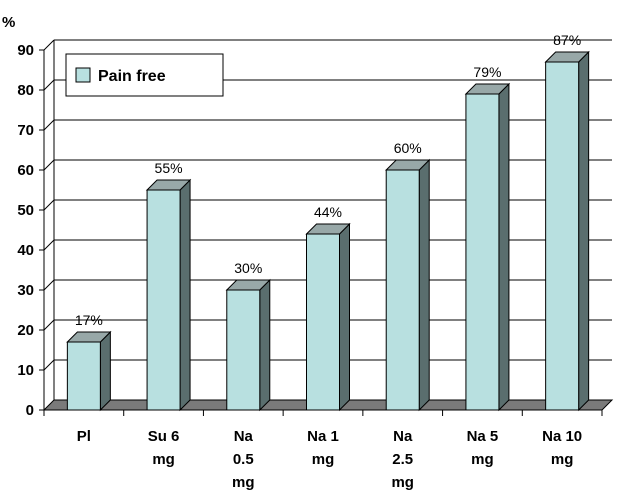  What do you see at coordinates (323, 448) in the screenshot?
I see `category-label: Na 1 mg` at bounding box center [323, 448].